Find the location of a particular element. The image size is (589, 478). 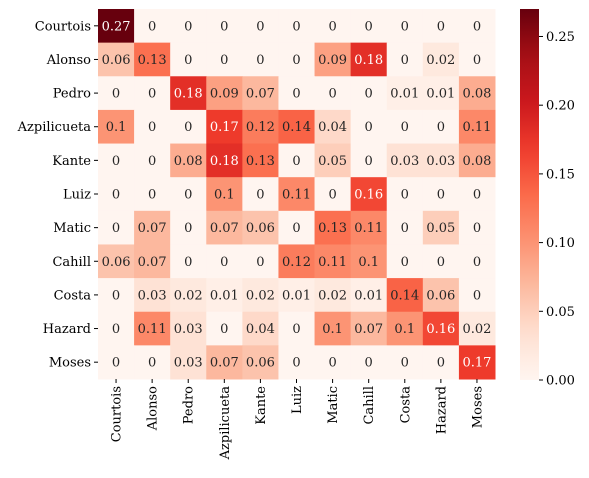

colorbar-gradient is located at coordinates (529, 194).